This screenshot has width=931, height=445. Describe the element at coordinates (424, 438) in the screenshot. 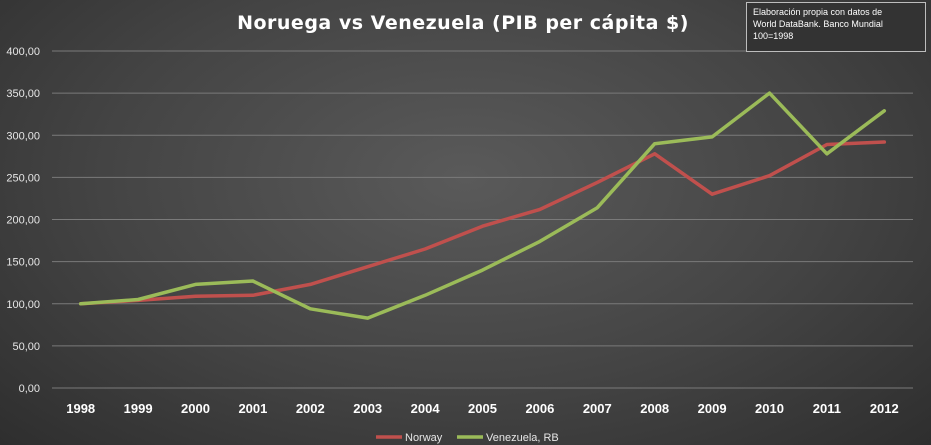

I see `legend-label: Norway` at that location.